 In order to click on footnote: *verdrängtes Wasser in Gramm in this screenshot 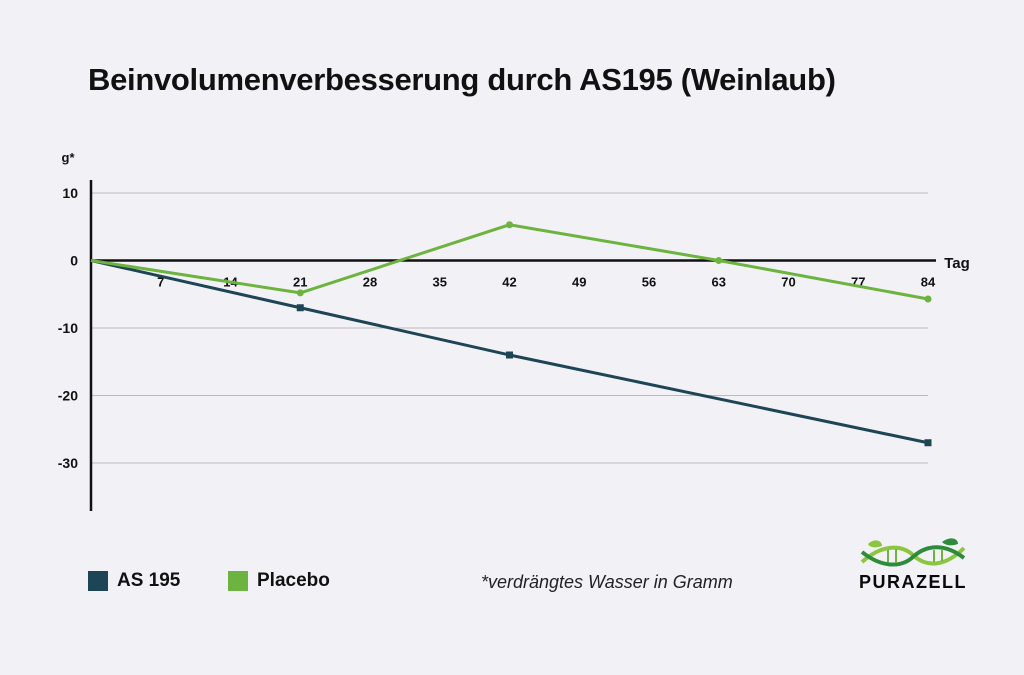, I will do `click(607, 582)`.